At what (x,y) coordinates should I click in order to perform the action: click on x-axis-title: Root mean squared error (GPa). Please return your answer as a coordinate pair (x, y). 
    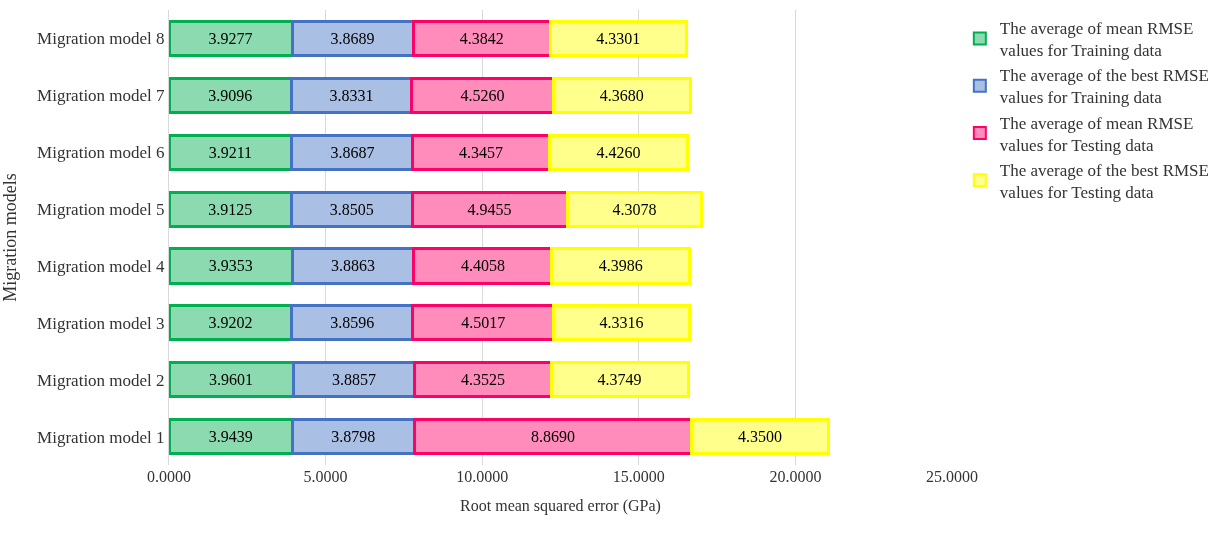
    Looking at the image, I should click on (560, 505).